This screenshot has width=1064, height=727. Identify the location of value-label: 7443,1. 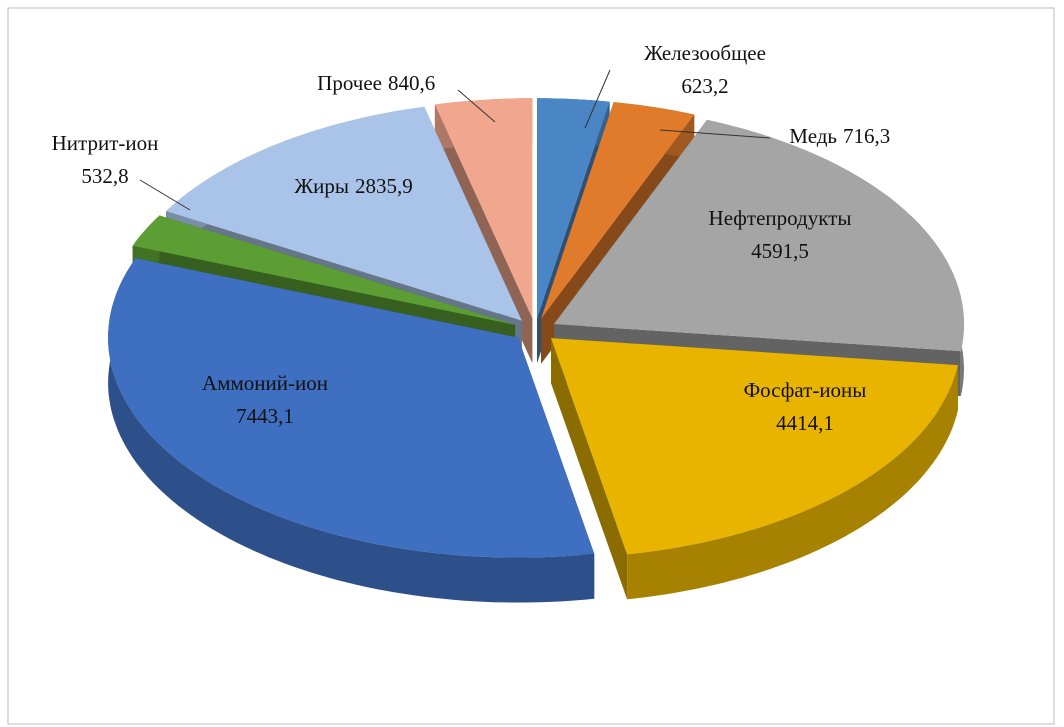
(265, 416).